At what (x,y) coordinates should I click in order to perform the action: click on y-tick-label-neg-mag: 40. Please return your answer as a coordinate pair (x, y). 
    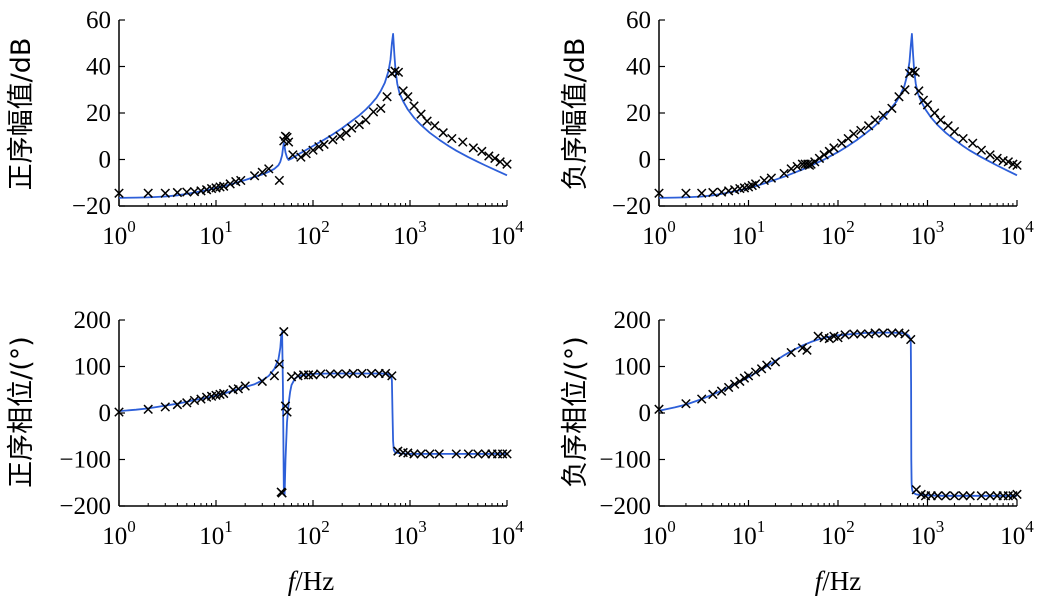
    Looking at the image, I should click on (638, 67).